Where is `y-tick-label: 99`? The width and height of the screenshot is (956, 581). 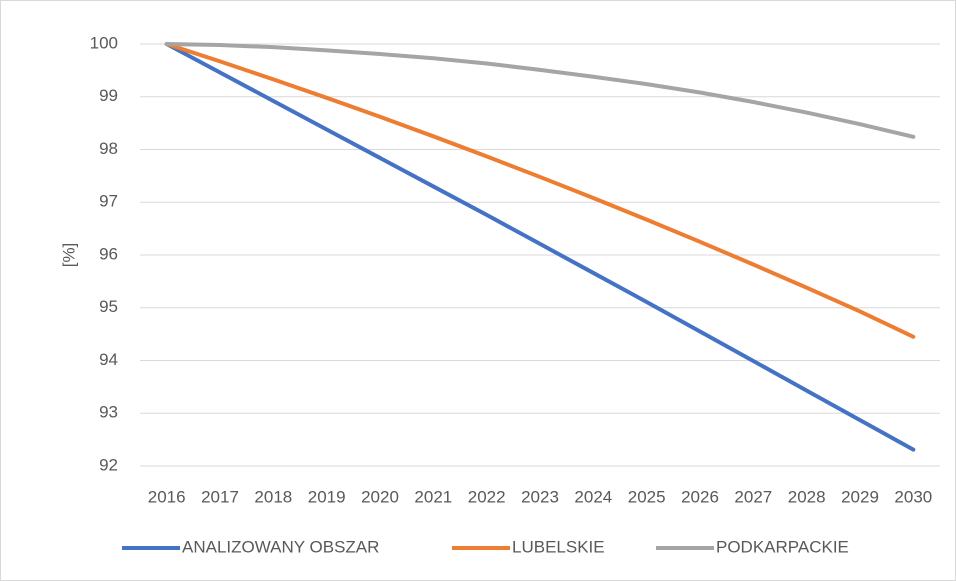 y-tick-label: 99 is located at coordinates (108, 95).